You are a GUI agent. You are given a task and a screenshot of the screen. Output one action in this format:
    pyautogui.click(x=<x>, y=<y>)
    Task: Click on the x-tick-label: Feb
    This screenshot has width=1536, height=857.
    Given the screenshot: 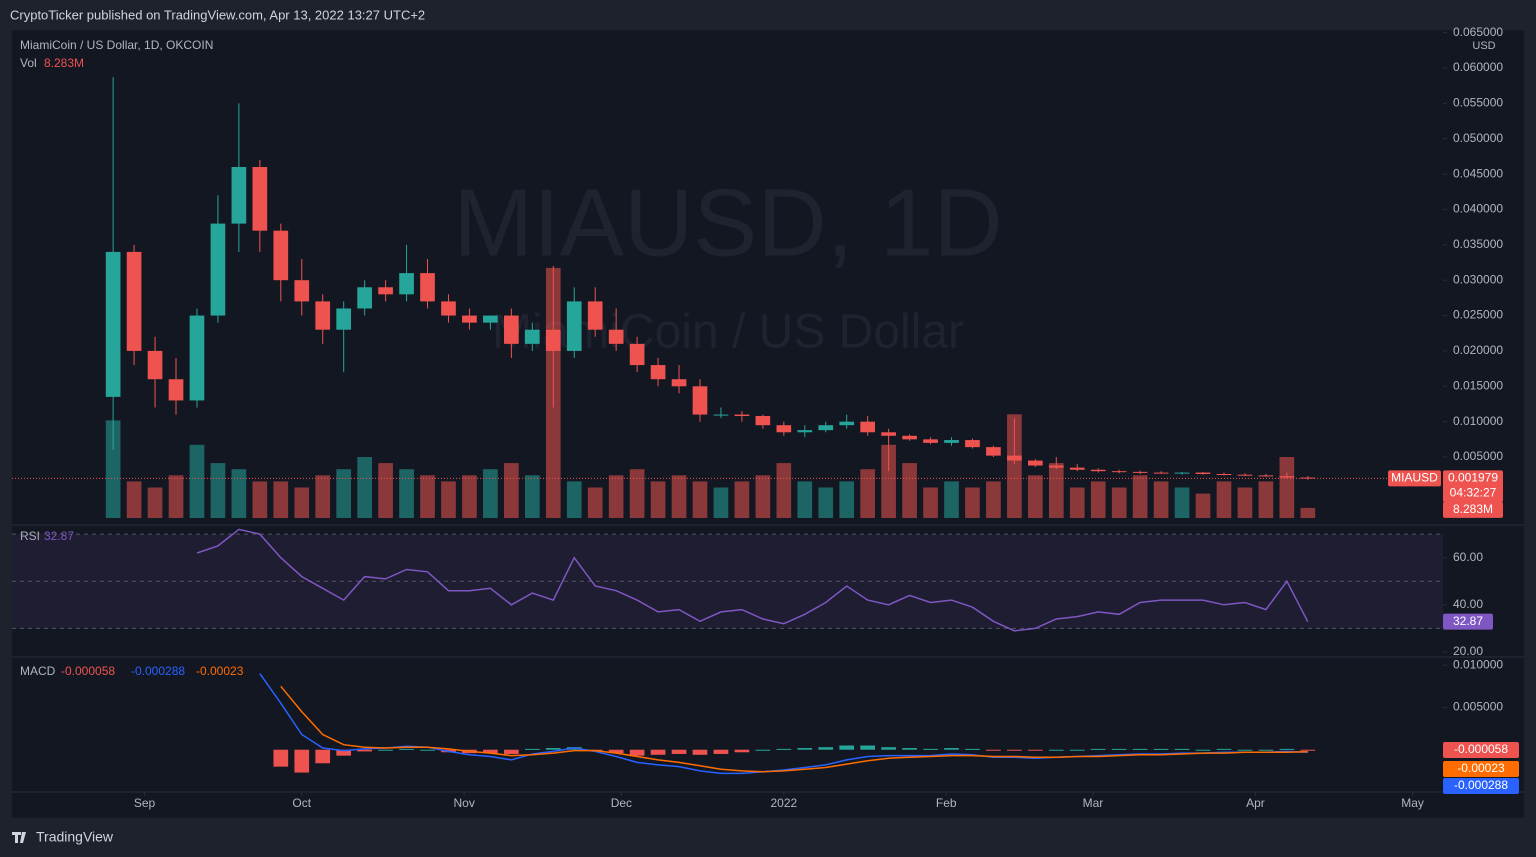 What is the action you would take?
    pyautogui.click(x=946, y=803)
    